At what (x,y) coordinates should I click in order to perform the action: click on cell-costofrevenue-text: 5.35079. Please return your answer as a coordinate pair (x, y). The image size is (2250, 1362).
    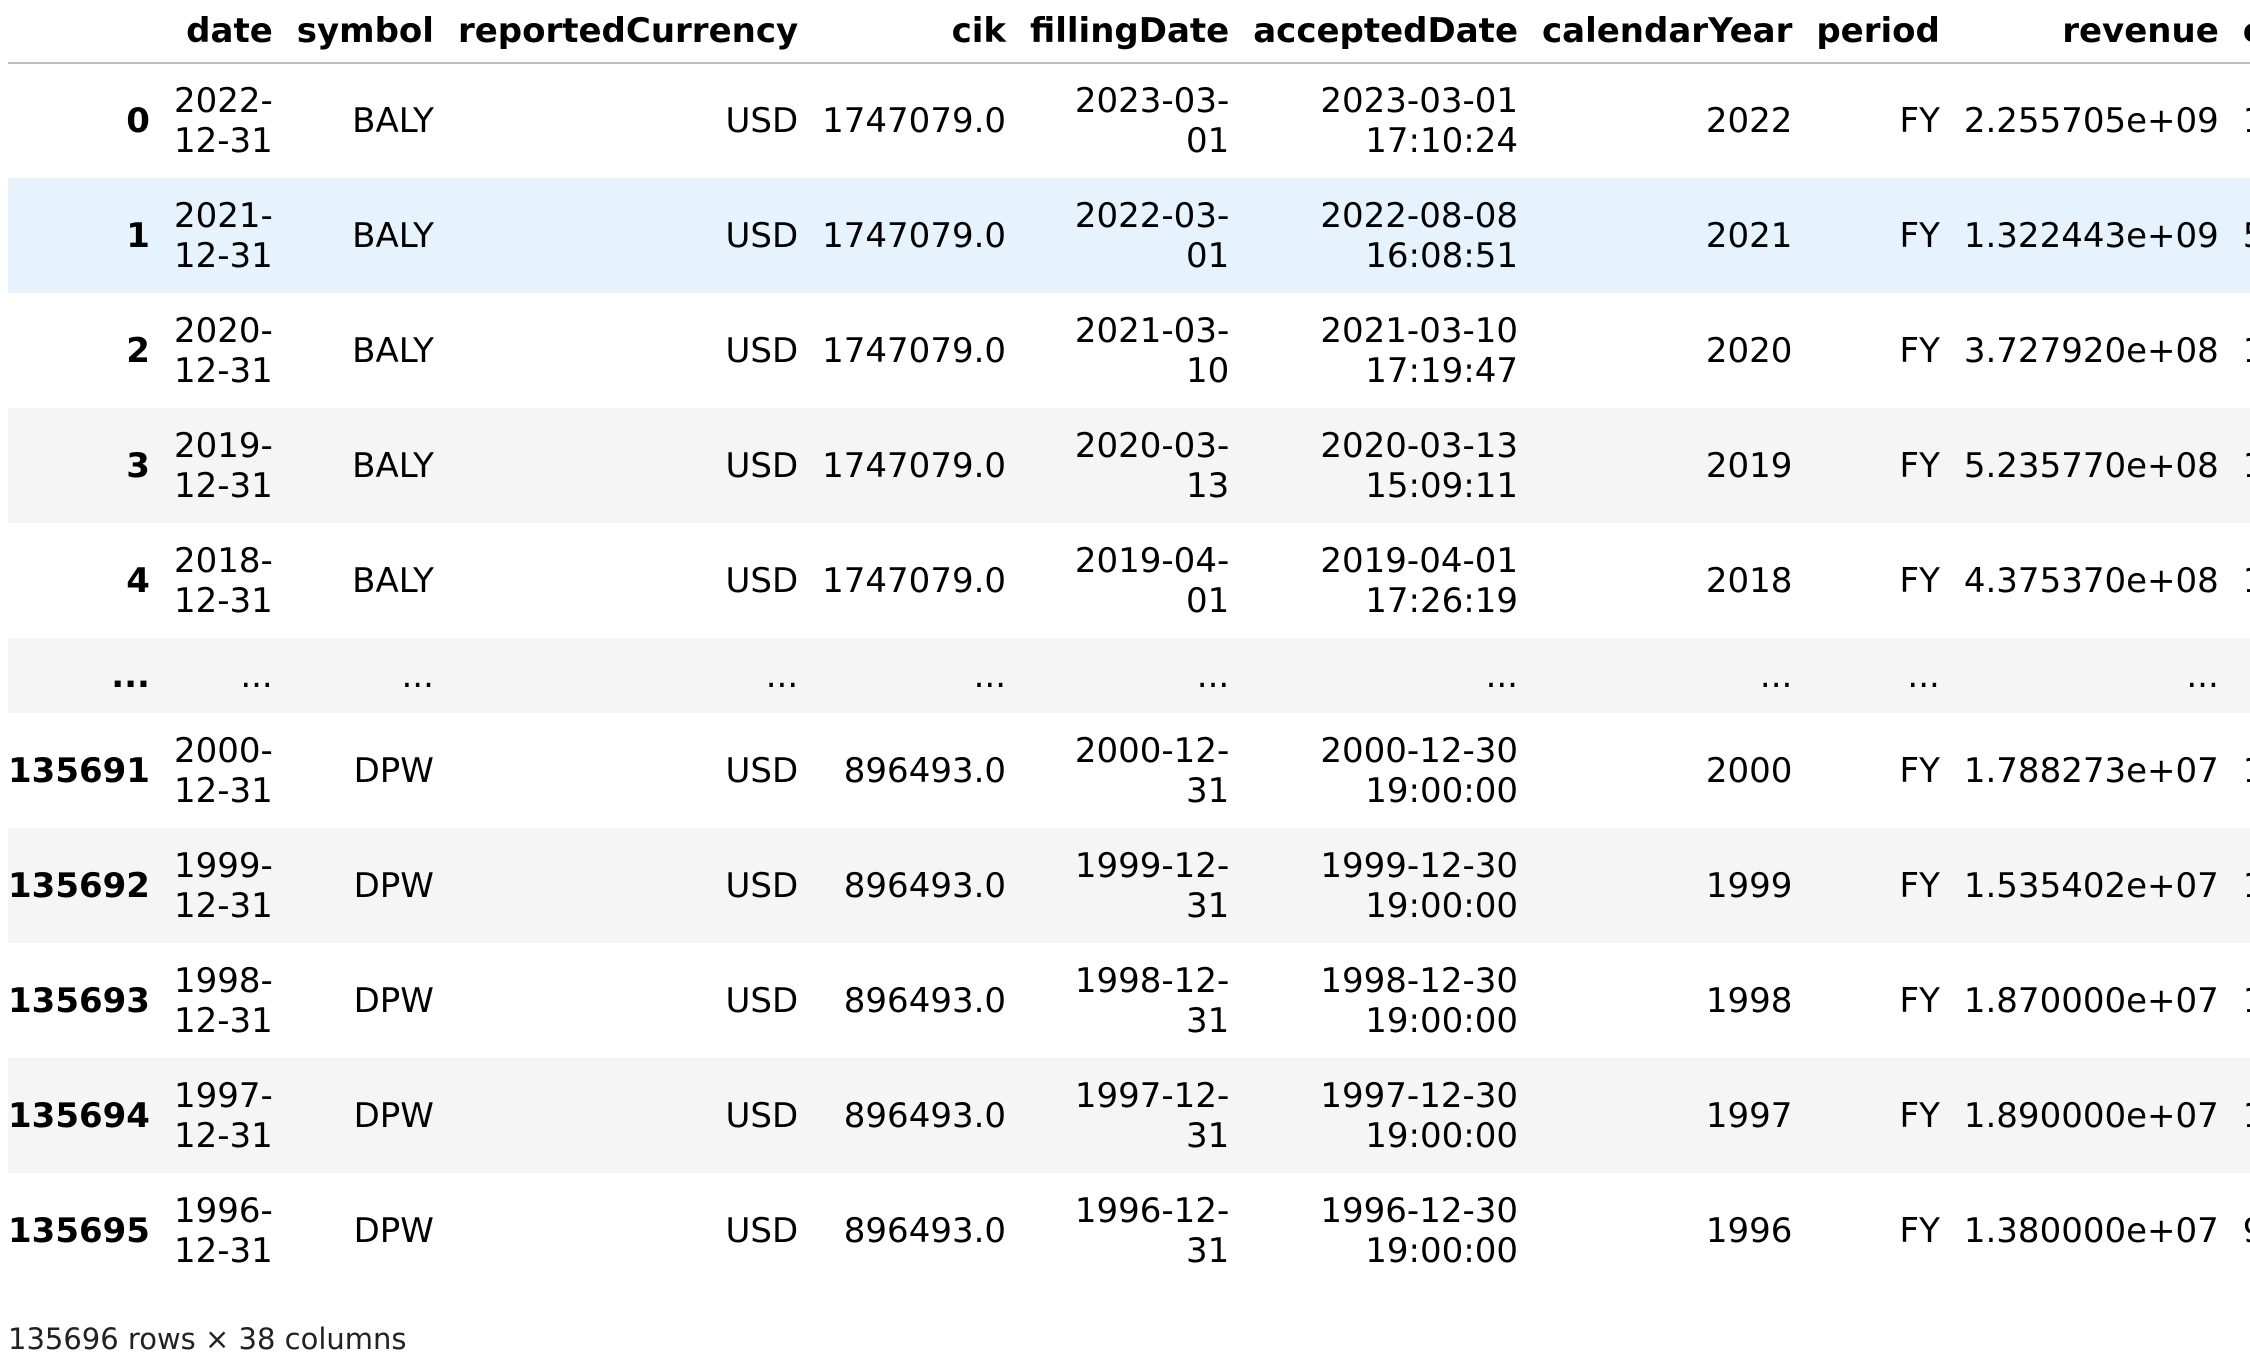
    Looking at the image, I should click on (2246, 236).